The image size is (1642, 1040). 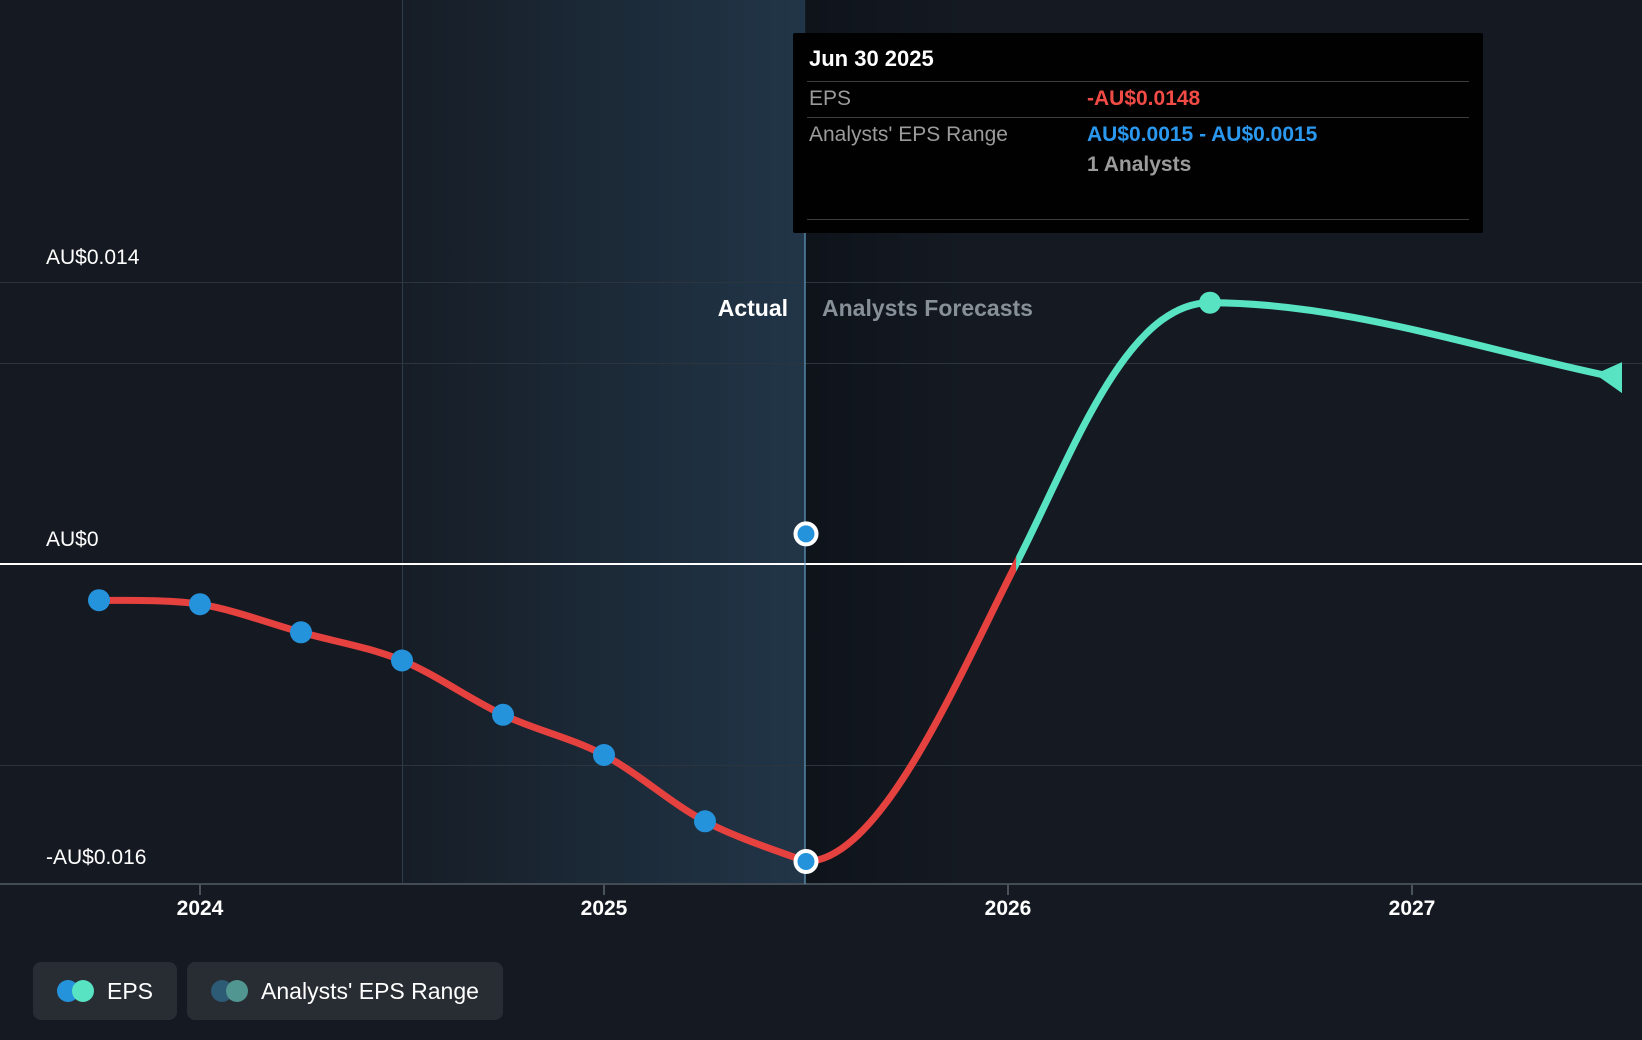 I want to click on range-swatch-teal-dot-icon, so click(x=237, y=991).